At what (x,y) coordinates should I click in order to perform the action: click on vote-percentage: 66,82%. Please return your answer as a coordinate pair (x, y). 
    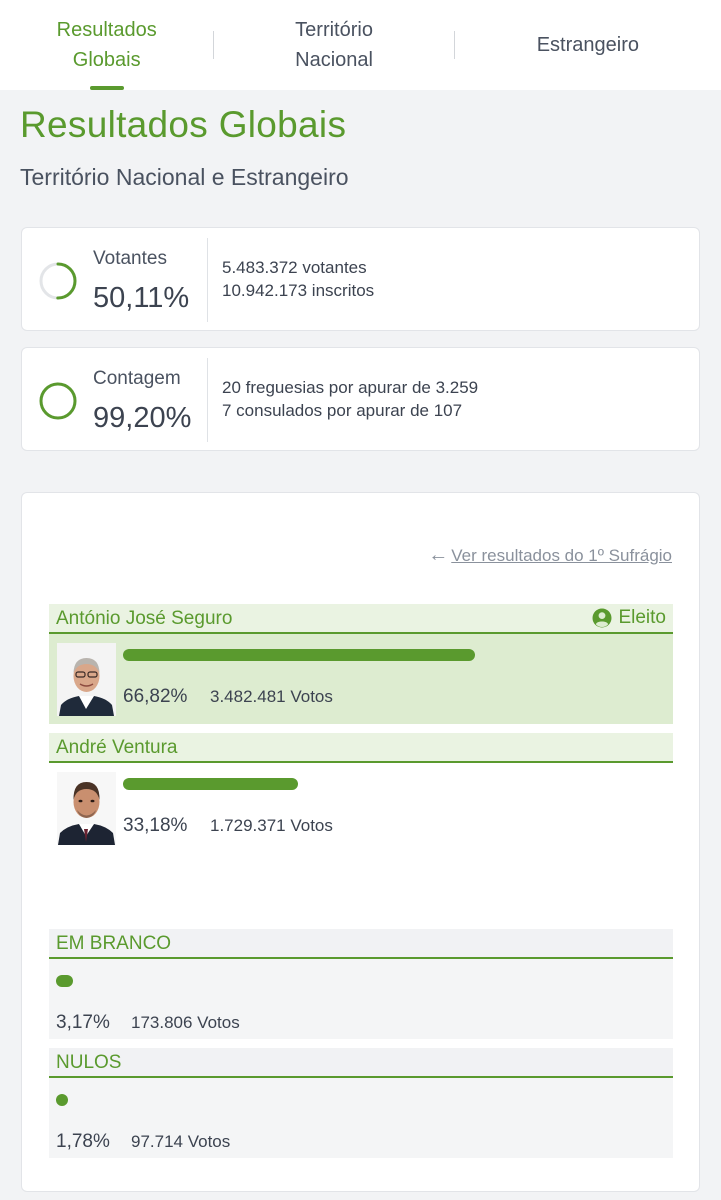
    Looking at the image, I should click on (155, 696).